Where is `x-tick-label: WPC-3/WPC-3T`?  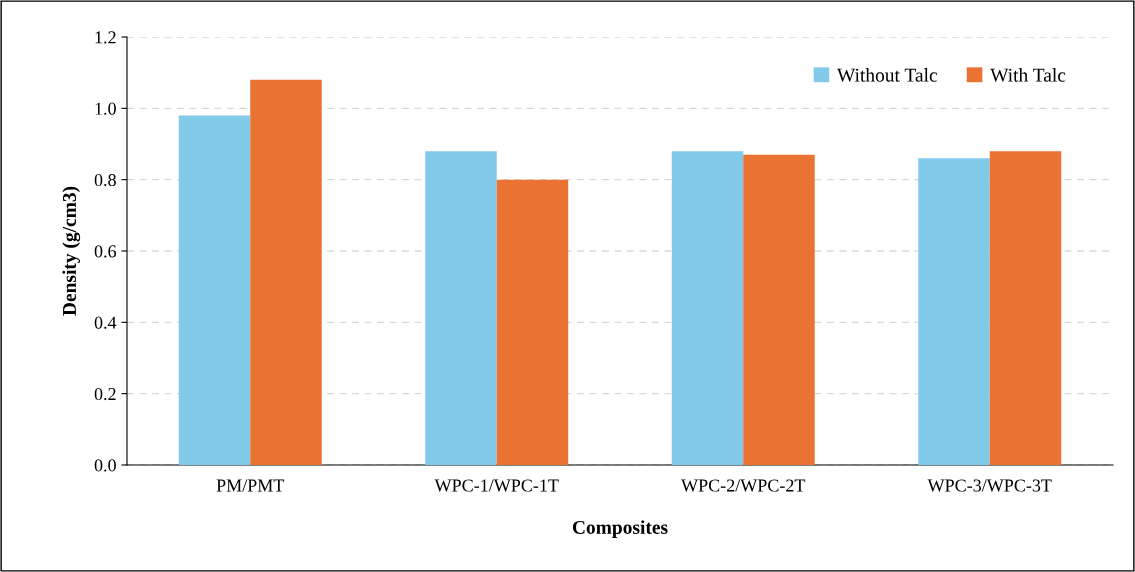 x-tick-label: WPC-3/WPC-3T is located at coordinates (989, 485).